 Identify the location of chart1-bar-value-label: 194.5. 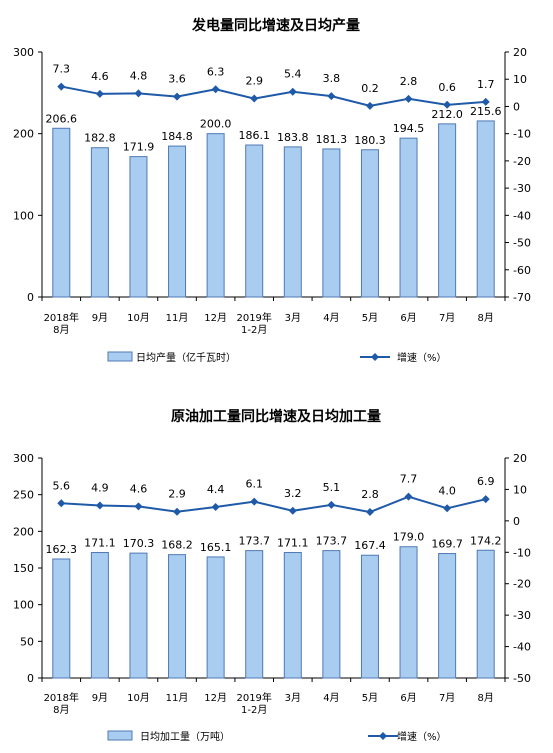
(409, 128).